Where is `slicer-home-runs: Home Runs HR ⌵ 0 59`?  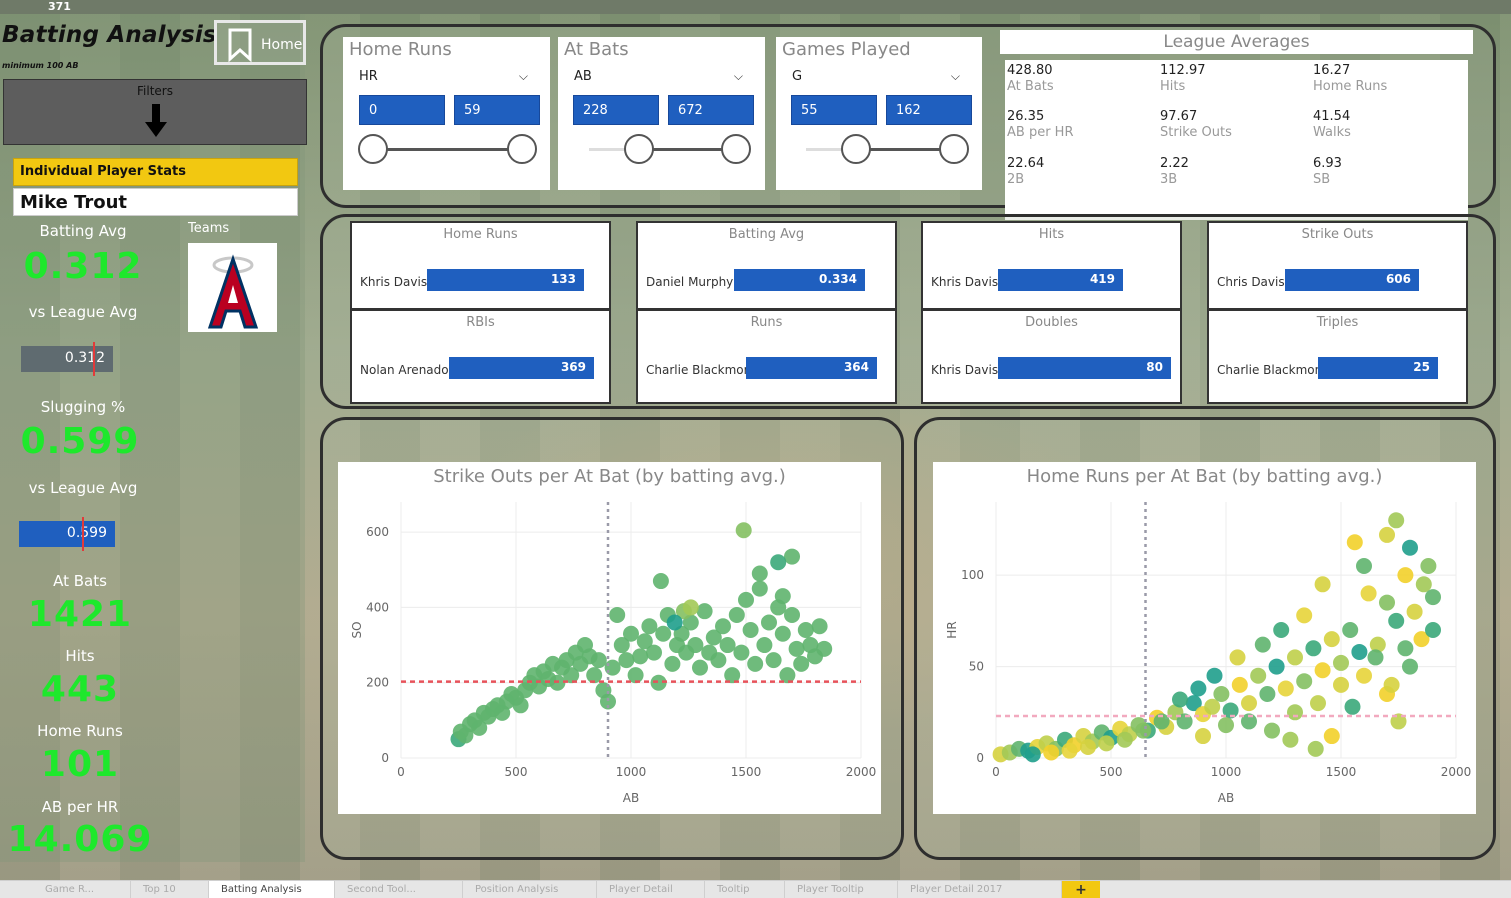 slicer-home-runs: Home Runs HR ⌵ 0 59 is located at coordinates (446, 113).